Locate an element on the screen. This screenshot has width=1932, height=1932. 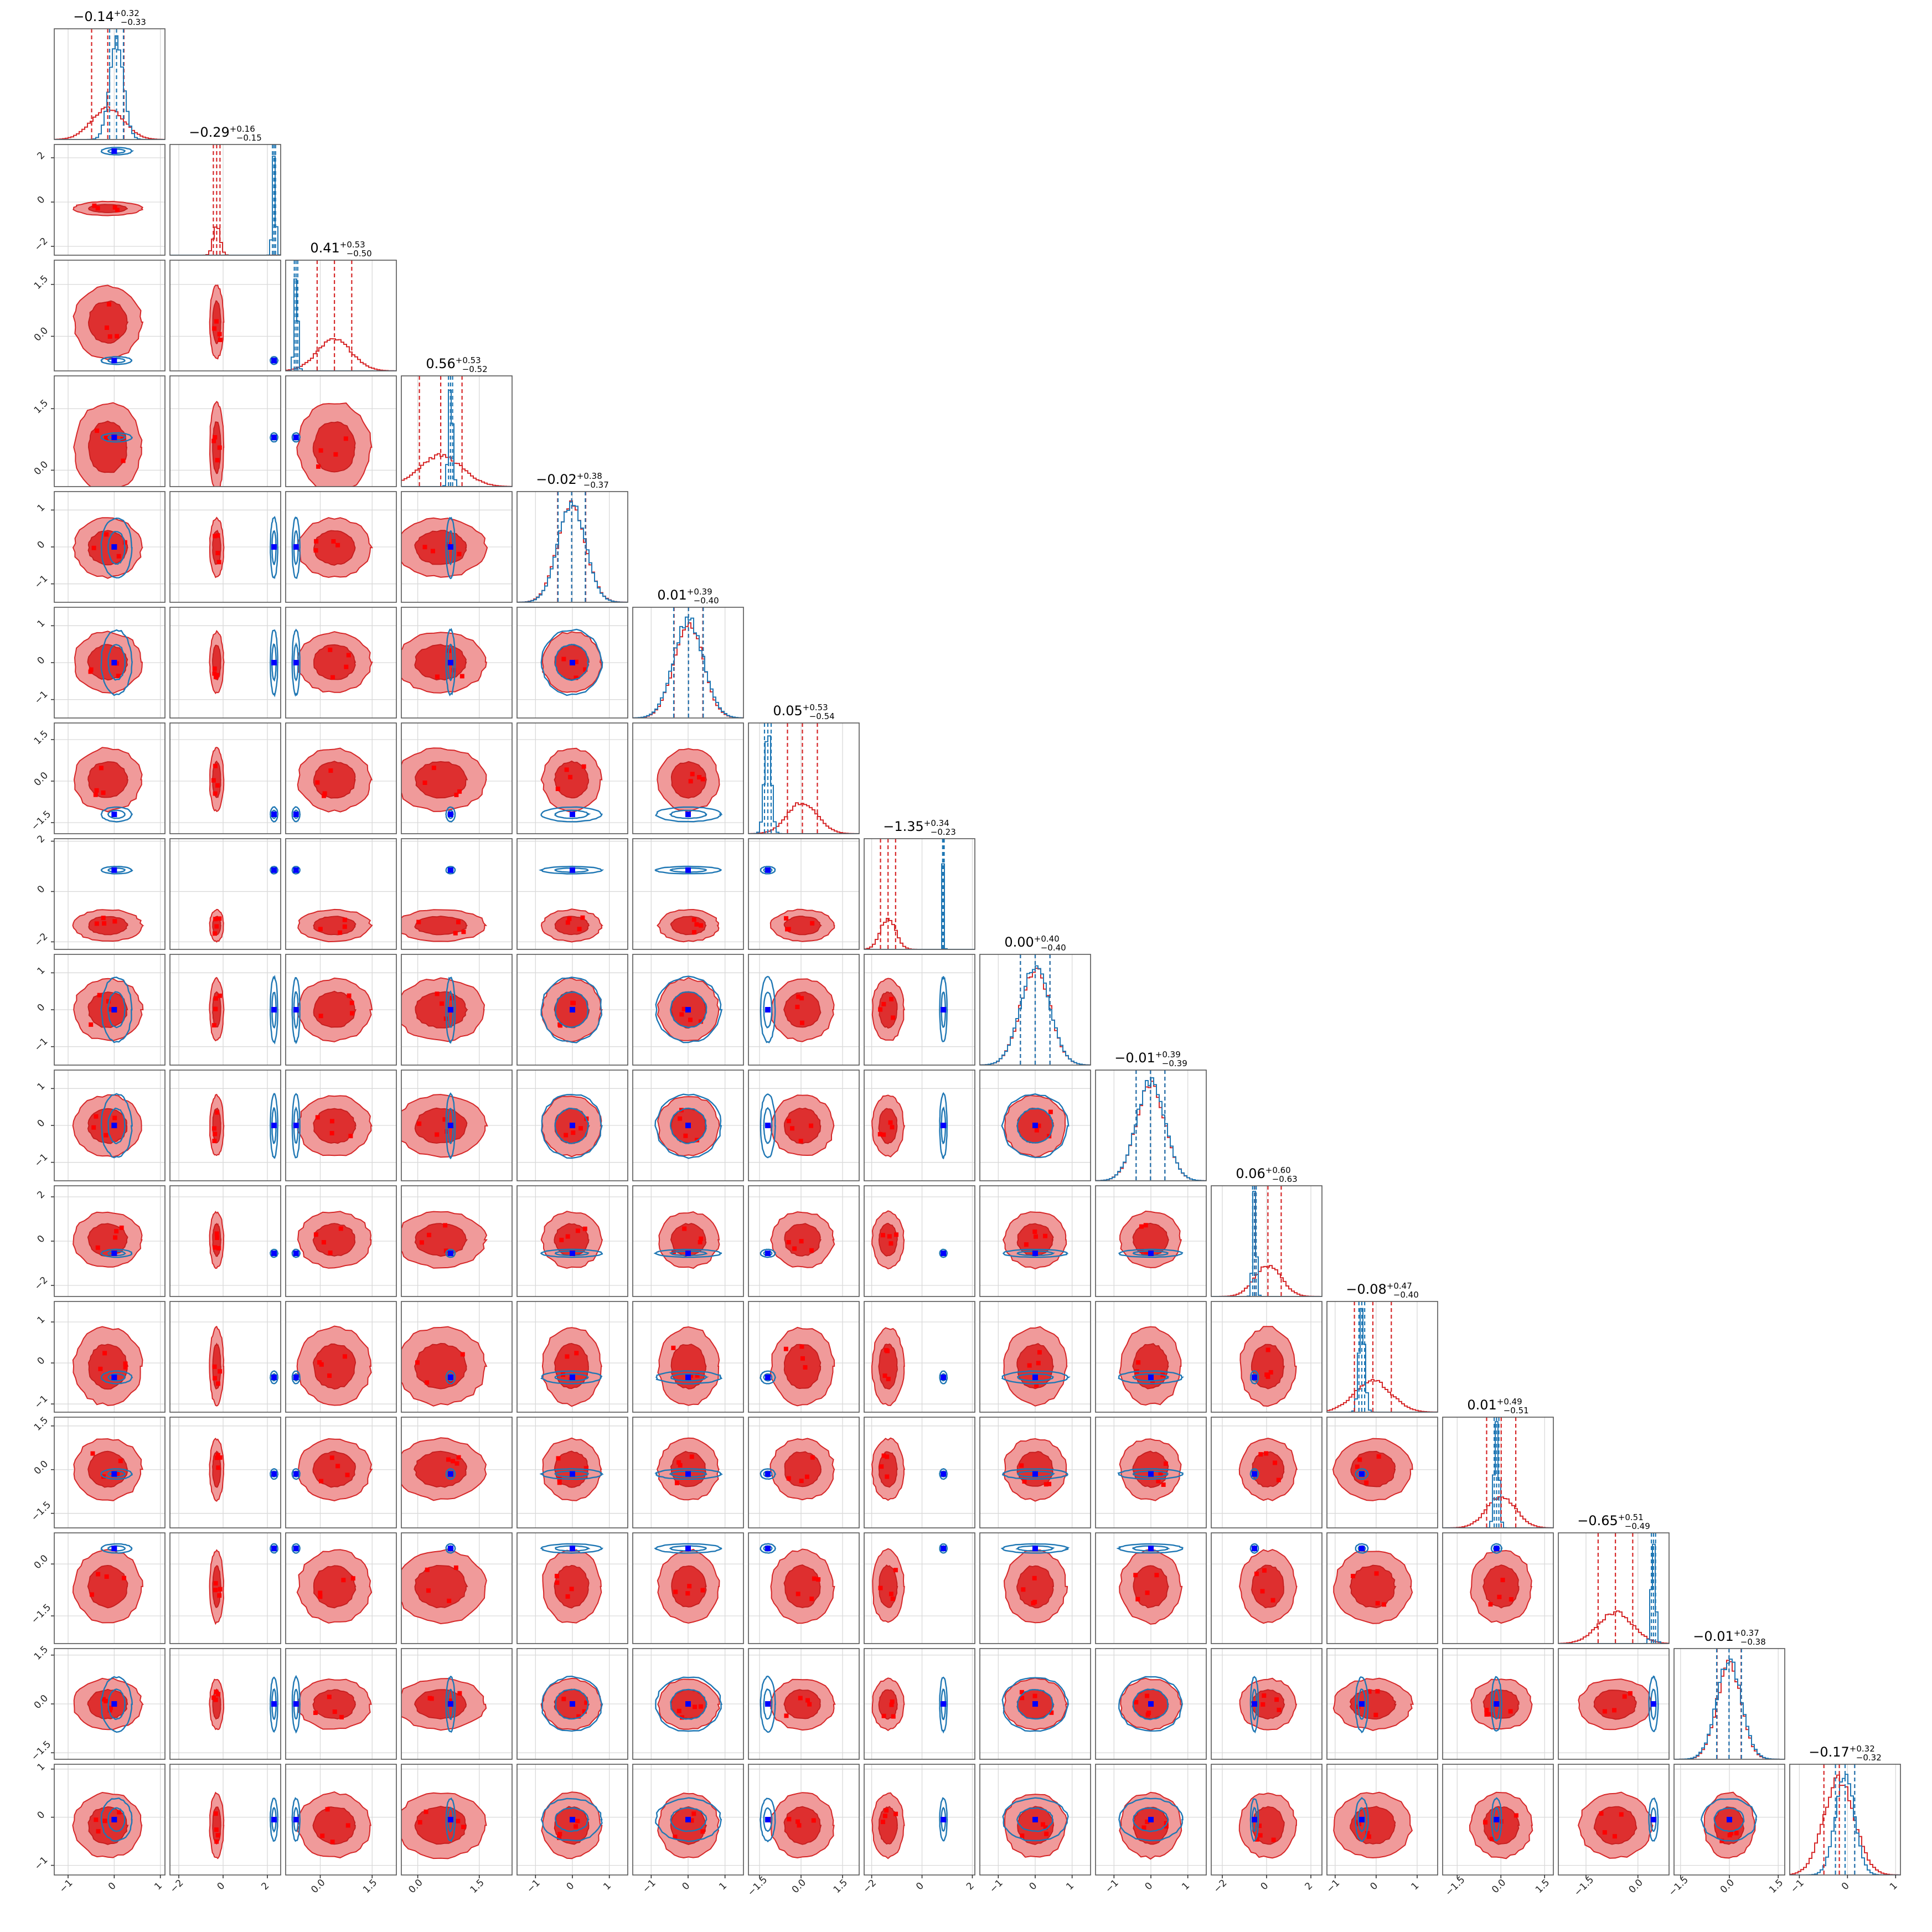
title-plus: +0.53 is located at coordinates (352, 245).